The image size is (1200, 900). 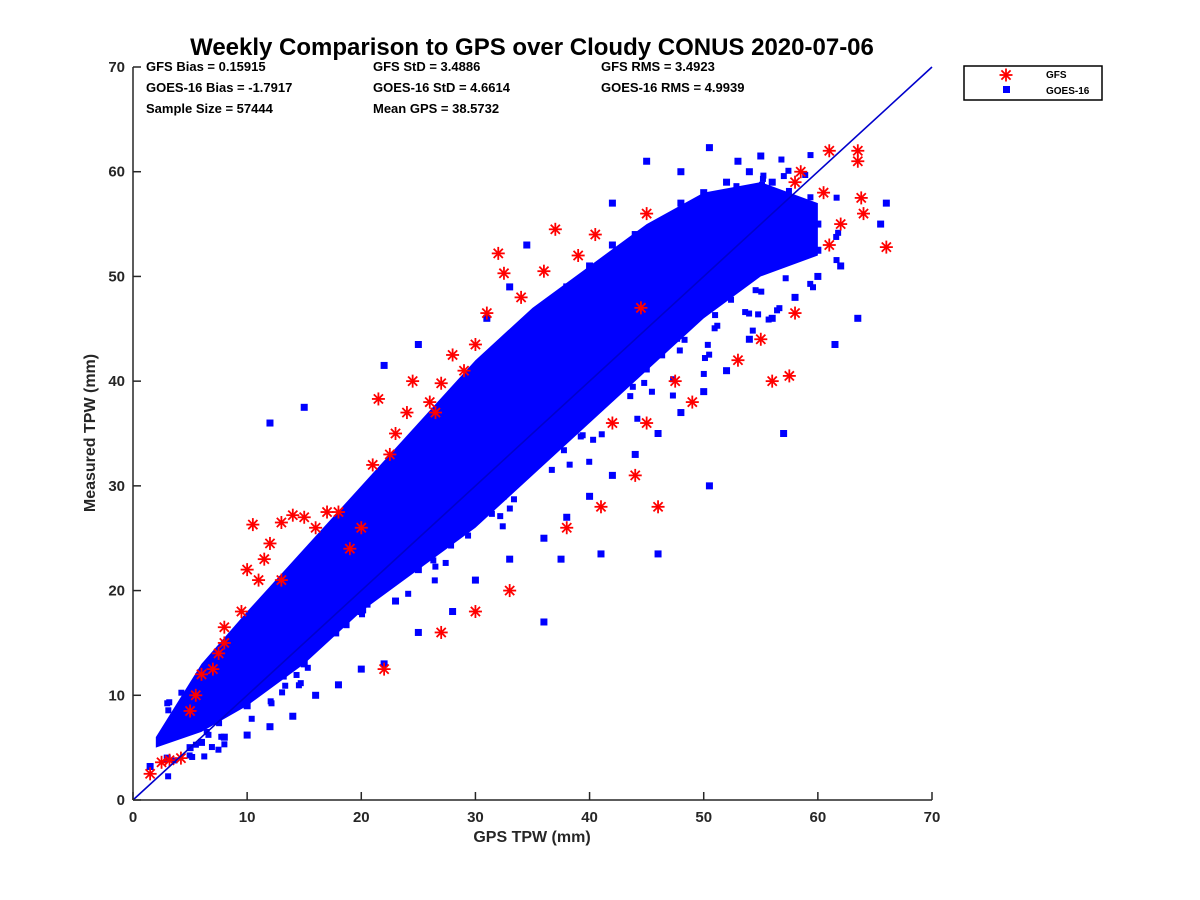 I want to click on y-tick-label: 10, so click(x=116, y=695).